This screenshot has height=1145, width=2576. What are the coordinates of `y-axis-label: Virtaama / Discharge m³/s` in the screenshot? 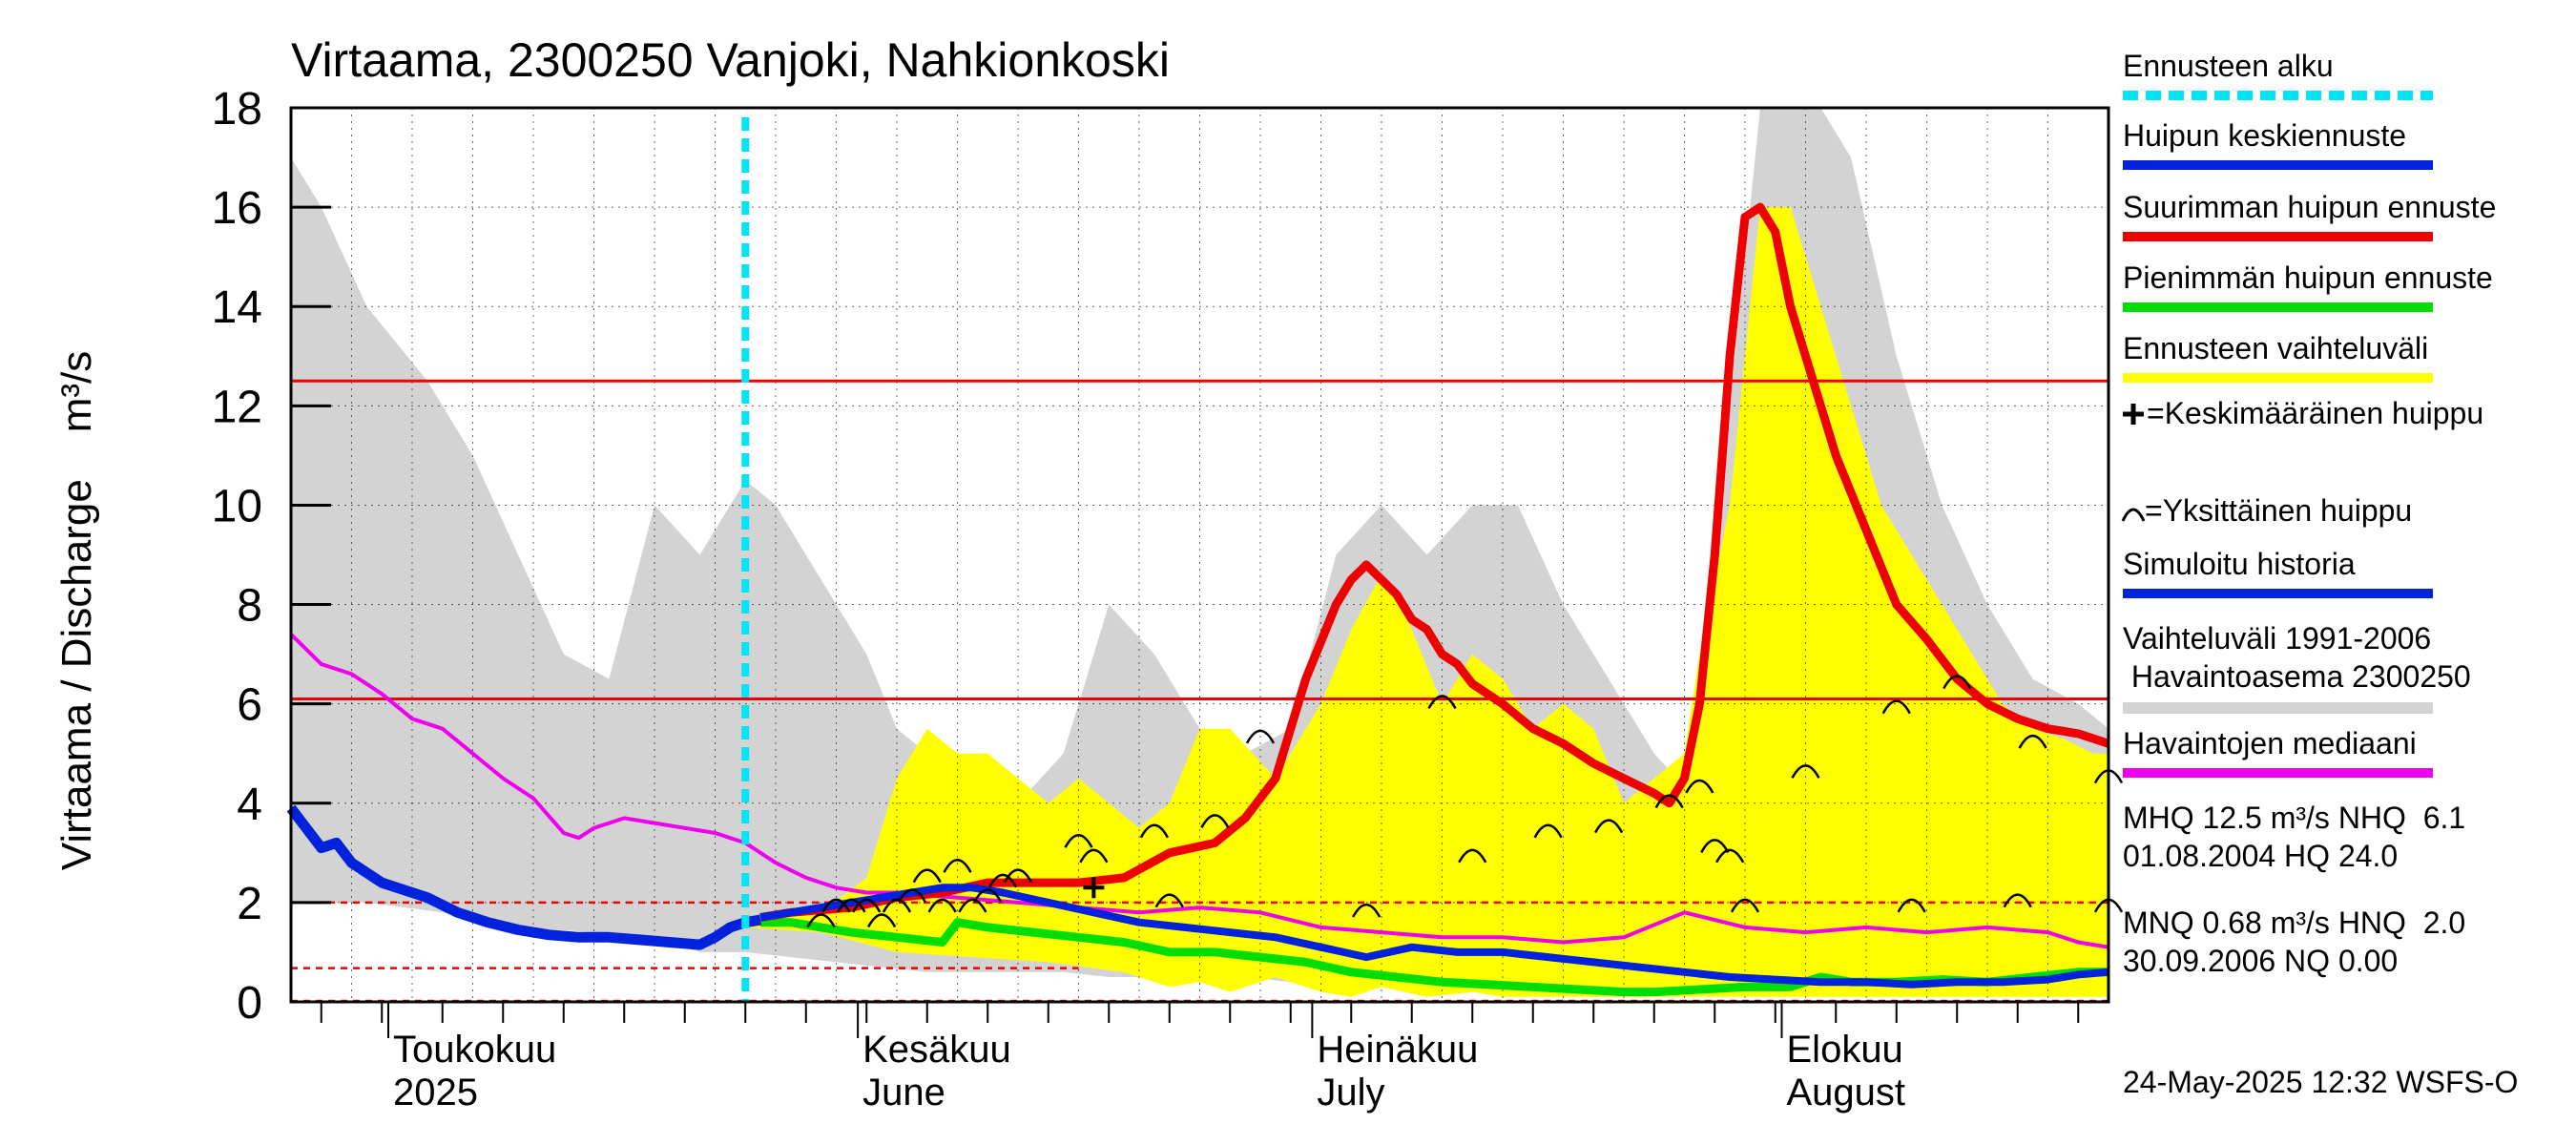 It's located at (76, 611).